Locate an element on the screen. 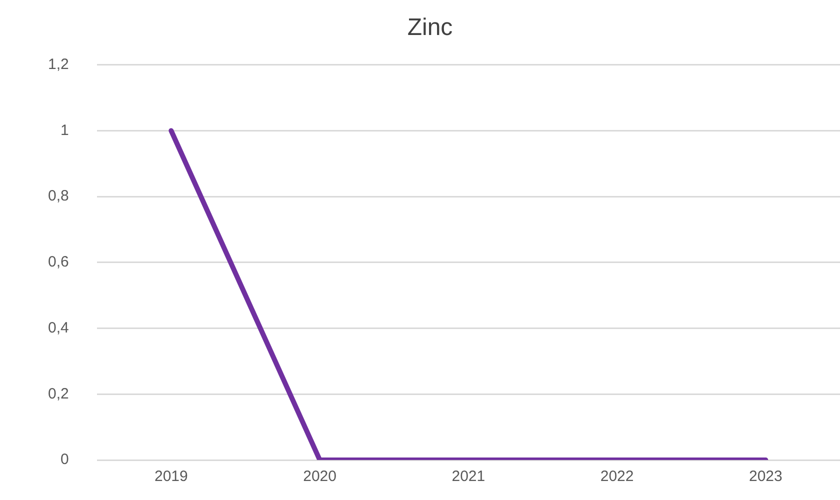 Image resolution: width=840 pixels, height=500 pixels. y-tick-label: 0,8 is located at coordinates (58, 196).